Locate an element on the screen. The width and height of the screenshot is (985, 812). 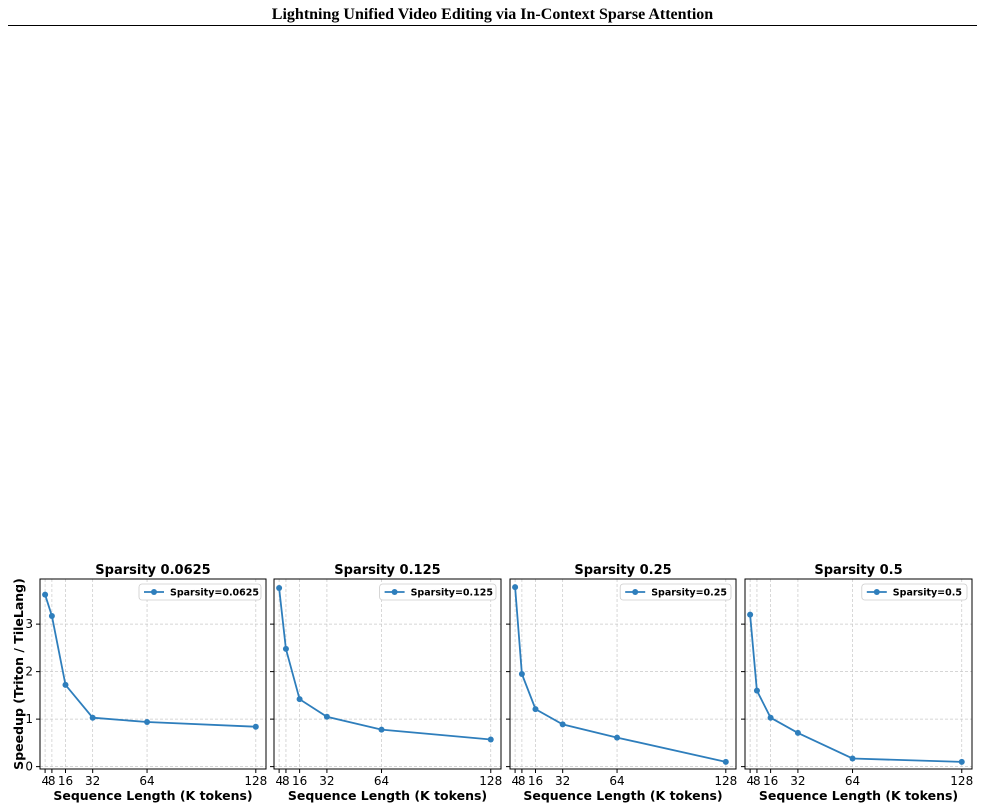
y-tick-label: 0 is located at coordinates (29, 767).